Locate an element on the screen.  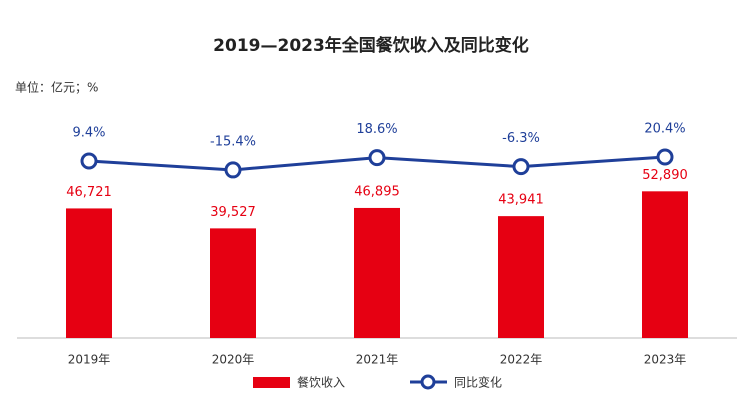
x-tick-label: 2021年 is located at coordinates (377, 360).